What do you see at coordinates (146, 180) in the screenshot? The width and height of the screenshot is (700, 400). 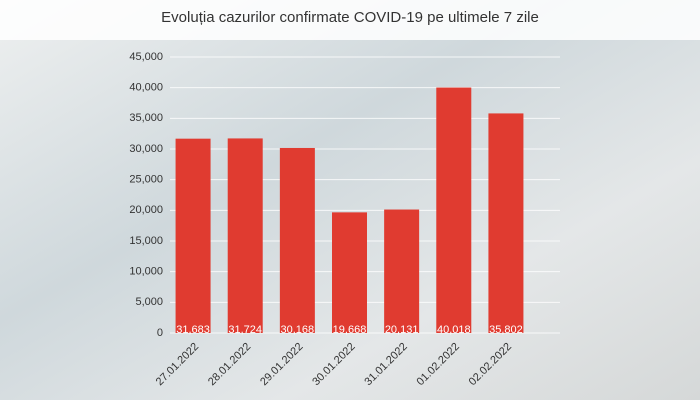 I see `y-tick-label: 25,000` at bounding box center [146, 180].